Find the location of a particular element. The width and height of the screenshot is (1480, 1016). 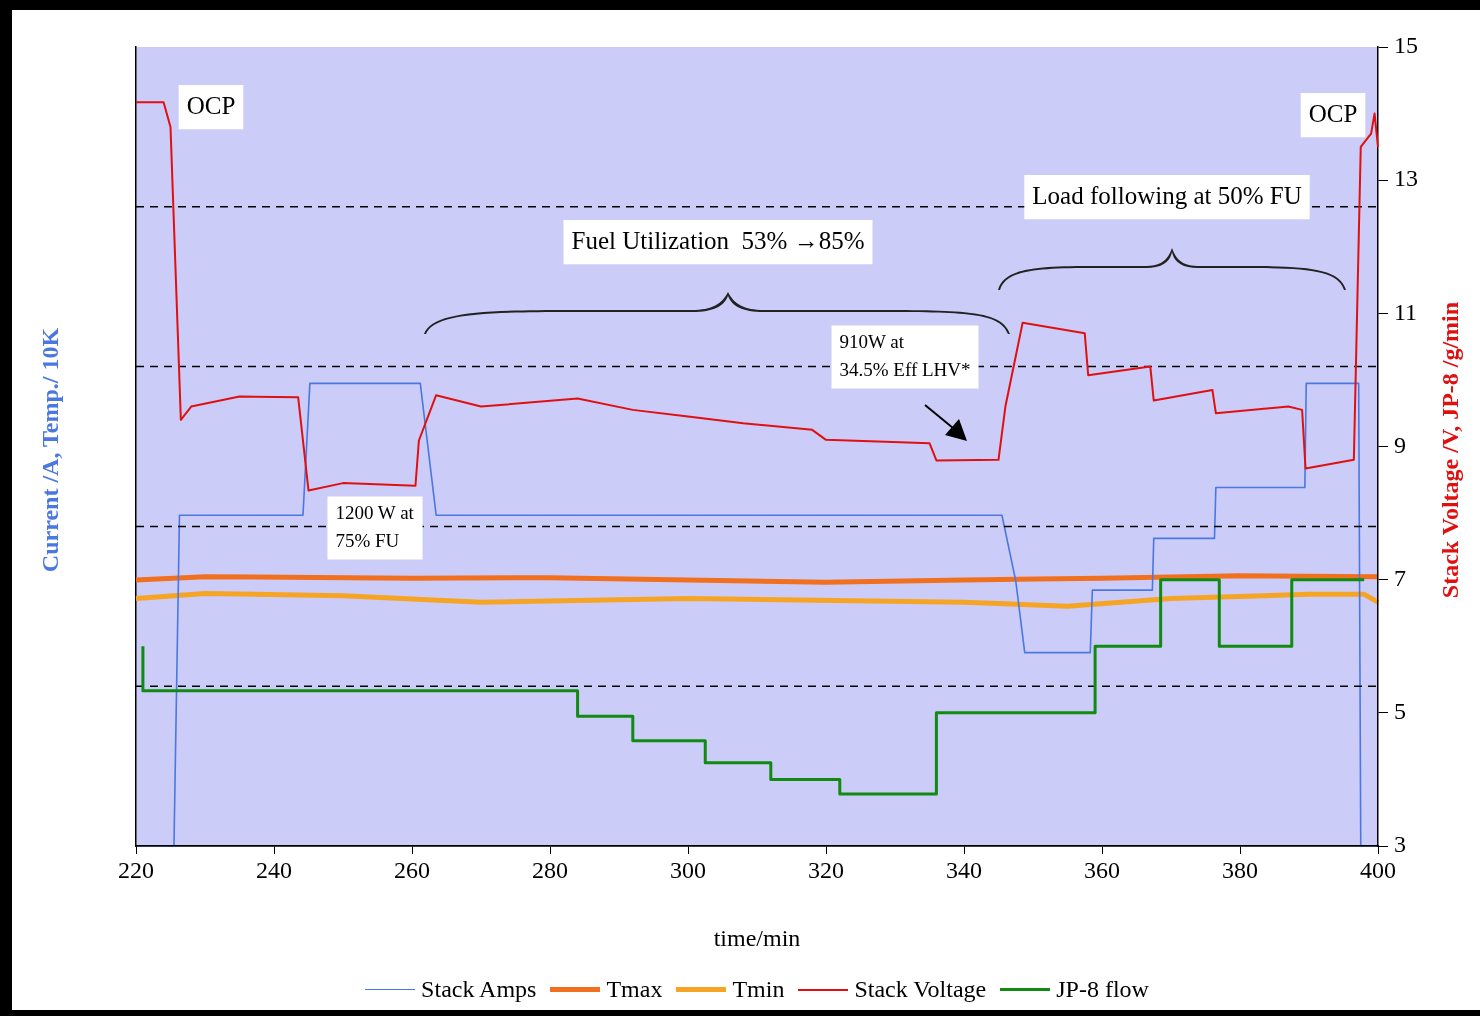

annotation: 1200 W at 75% FU is located at coordinates (375, 526).